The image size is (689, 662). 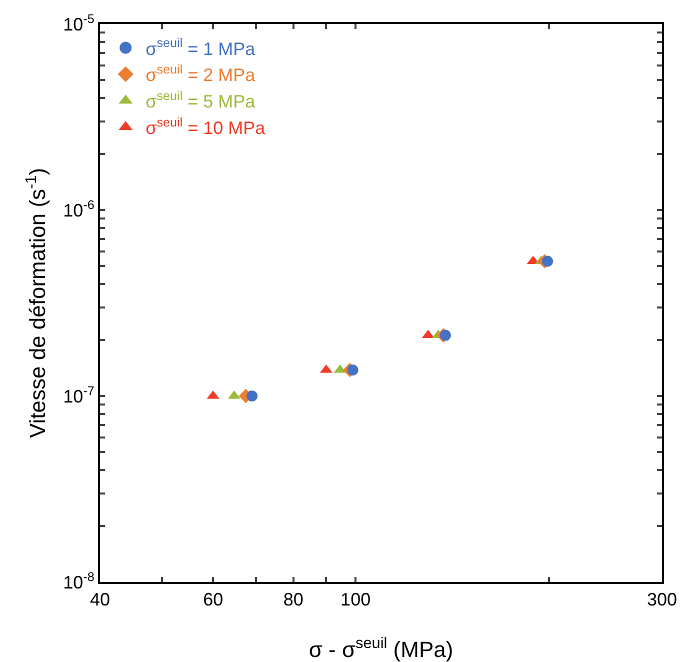 I want to click on legend-label: σ$^{seuil}$ = 5 MPa, so click(x=201, y=100).